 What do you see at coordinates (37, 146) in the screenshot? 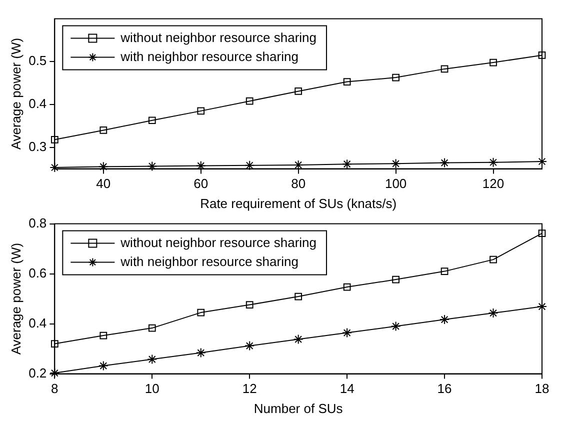
I see `y-tick-label: 0.3` at bounding box center [37, 146].